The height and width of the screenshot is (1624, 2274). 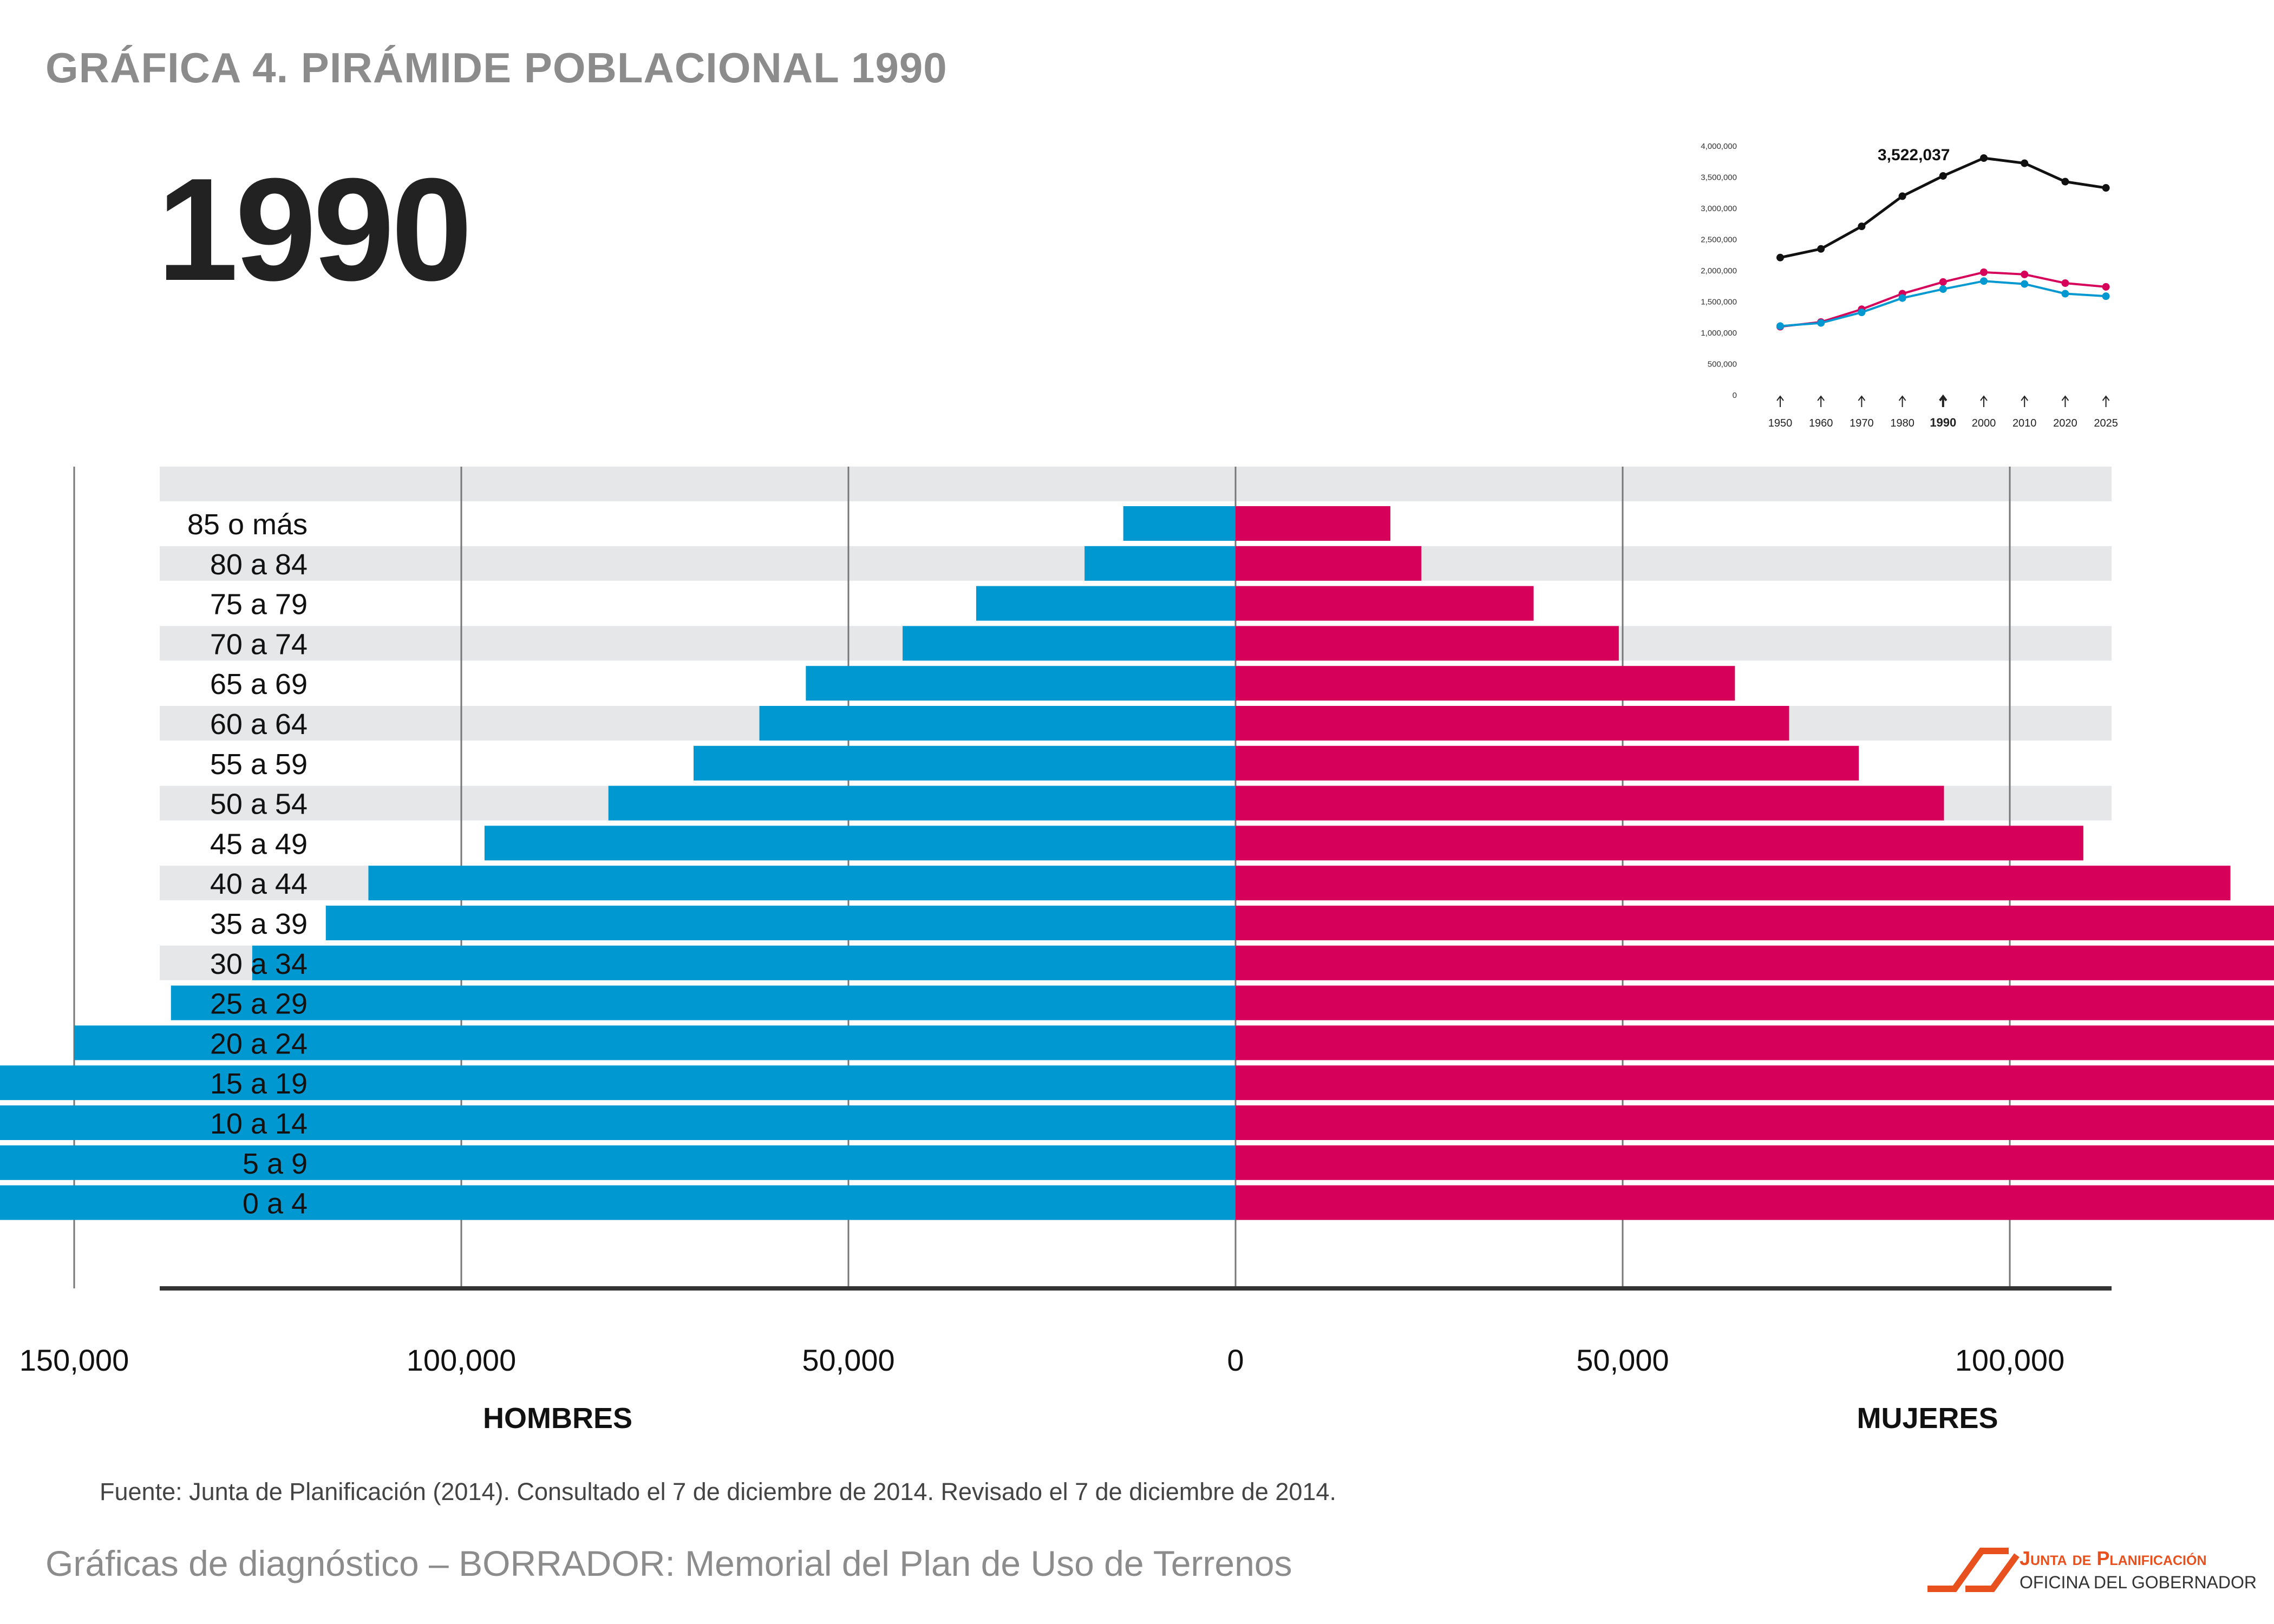 What do you see at coordinates (1735, 395) in the screenshot?
I see `mini-y-tick-label: 0` at bounding box center [1735, 395].